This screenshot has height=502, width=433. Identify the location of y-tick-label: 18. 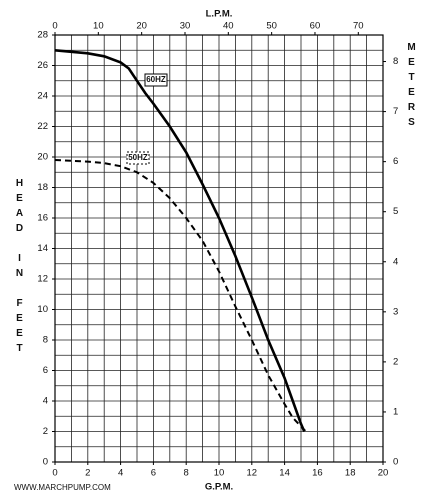
(42, 187).